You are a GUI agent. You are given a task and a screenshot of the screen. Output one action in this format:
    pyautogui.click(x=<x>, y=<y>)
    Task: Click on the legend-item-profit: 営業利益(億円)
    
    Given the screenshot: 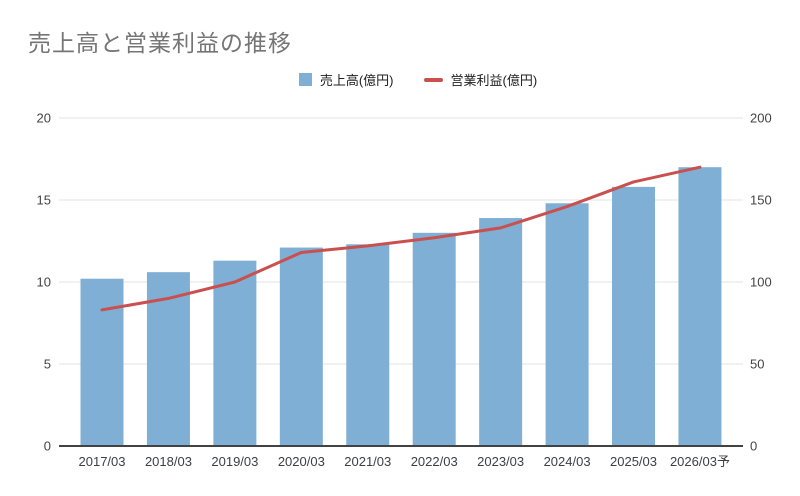 What is the action you would take?
    pyautogui.click(x=480, y=79)
    